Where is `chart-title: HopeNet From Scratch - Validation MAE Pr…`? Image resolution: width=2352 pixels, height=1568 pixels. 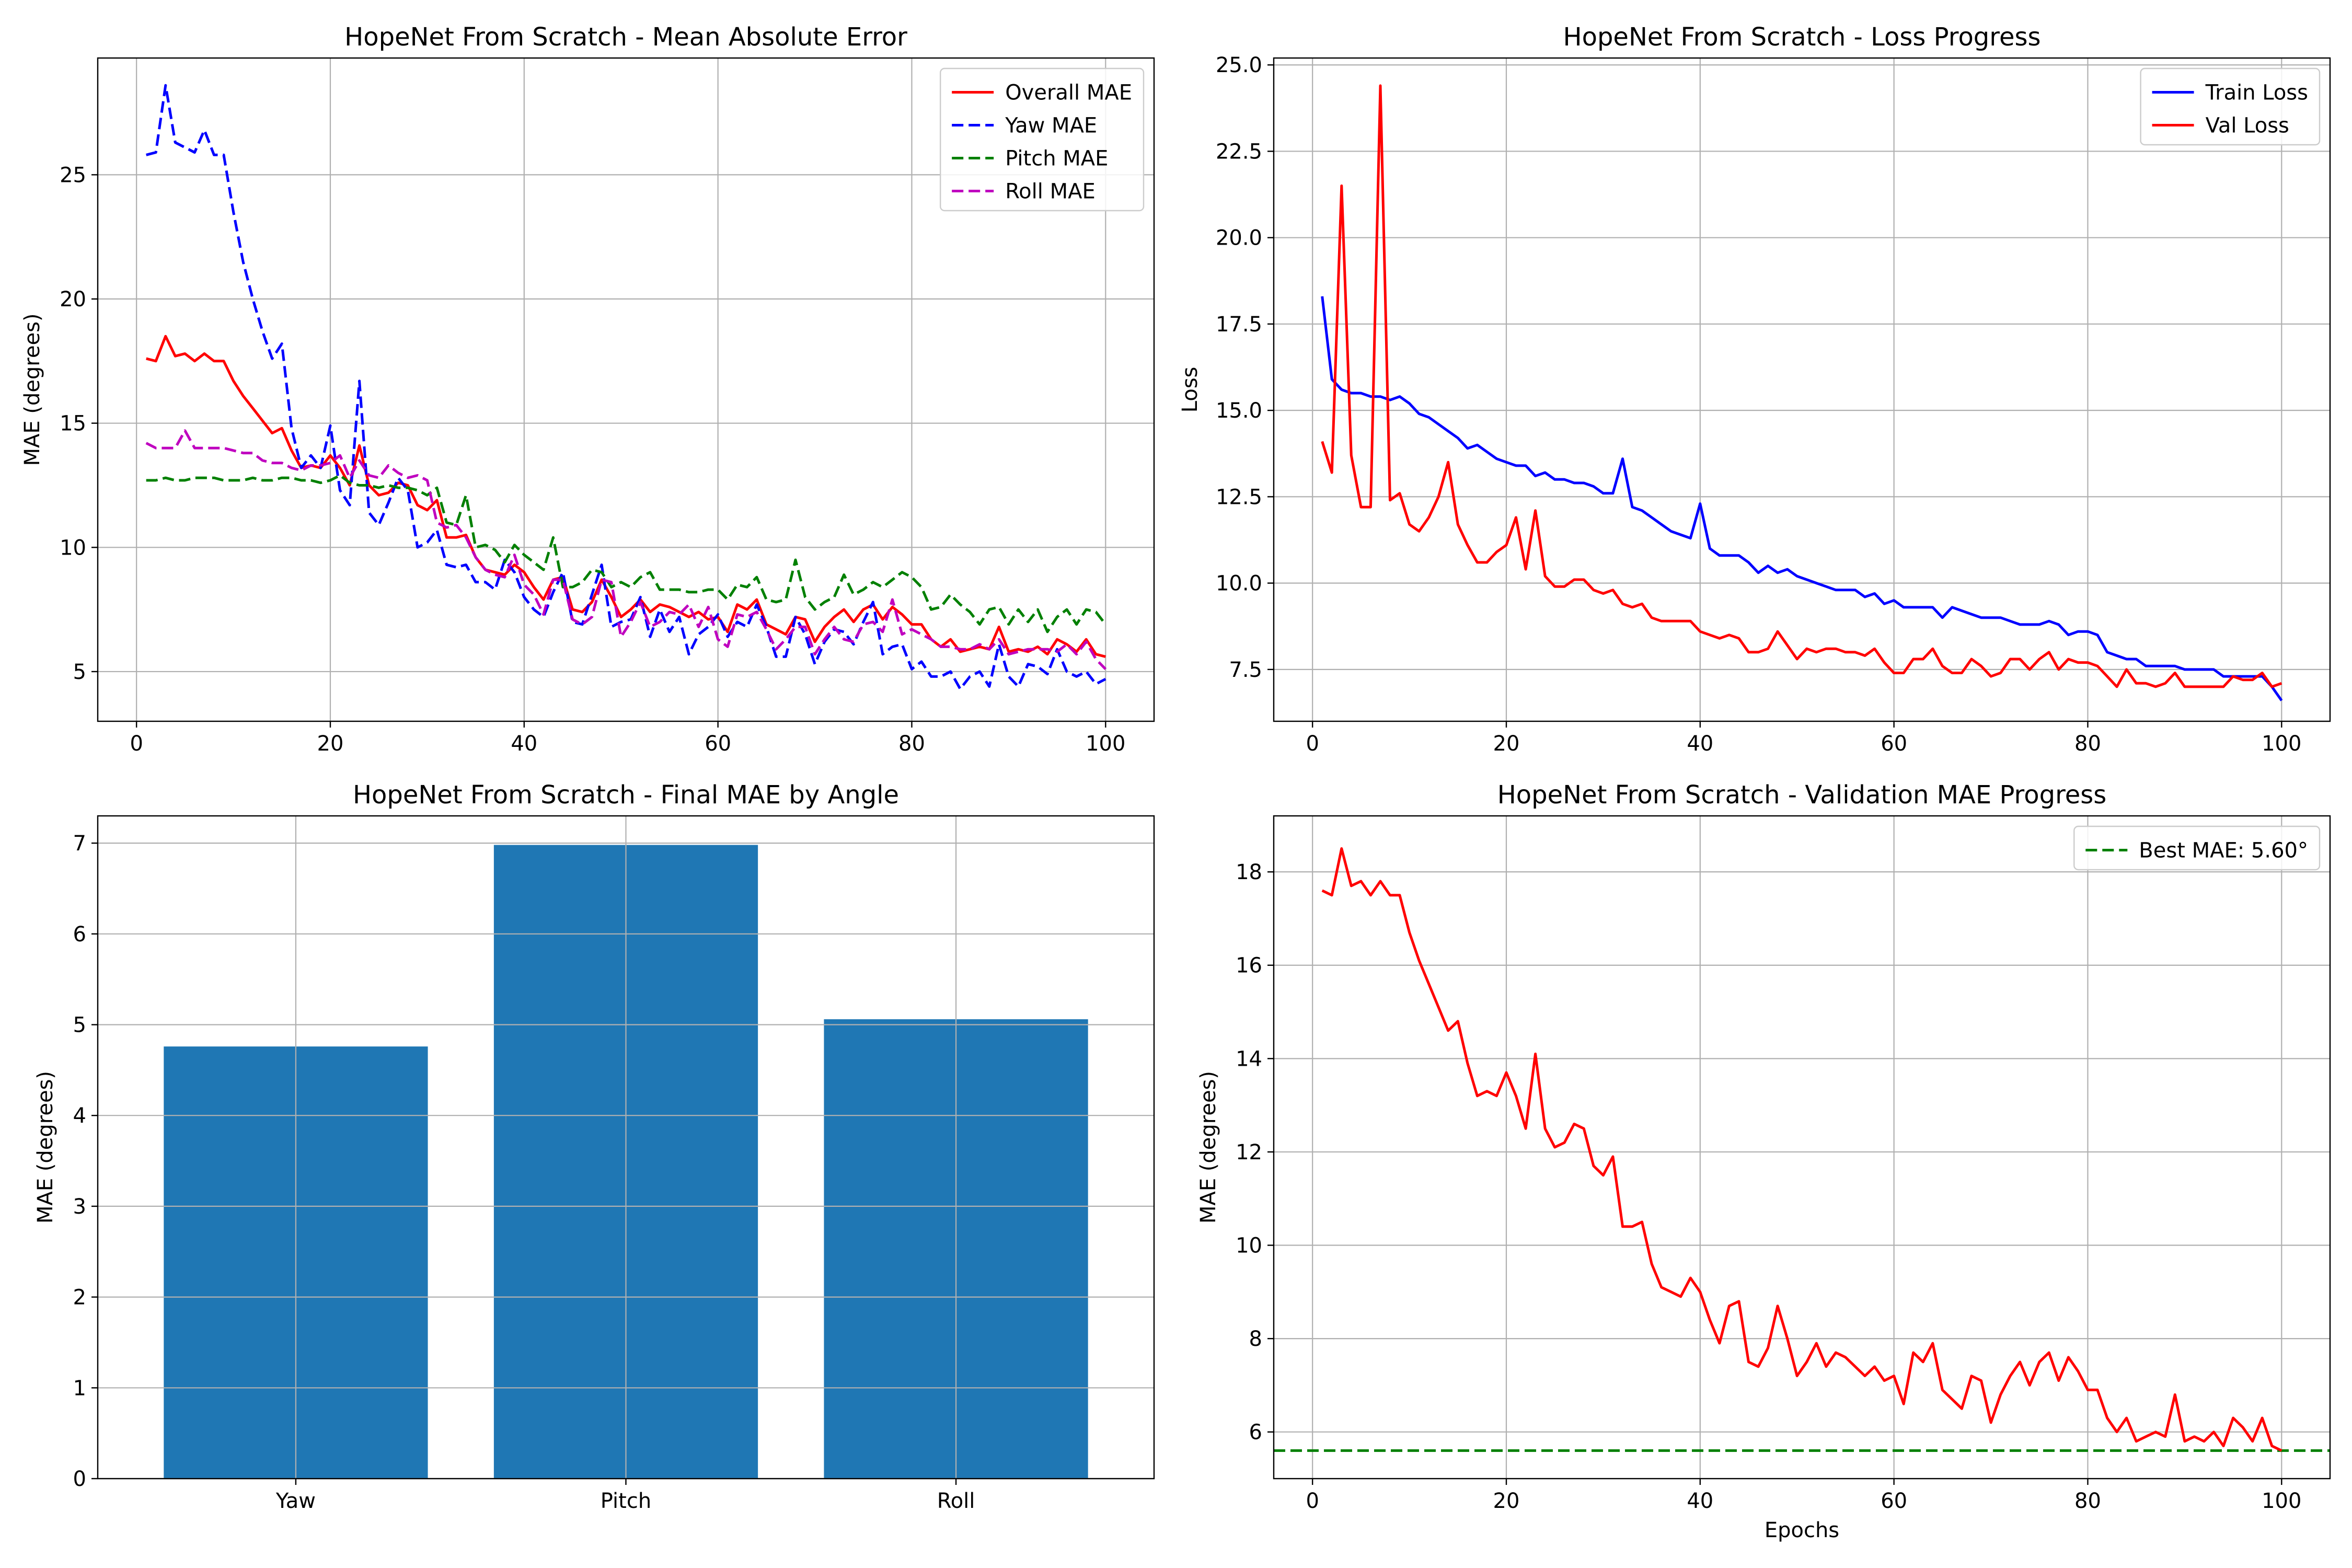 chart-title: HopeNet From Scratch - Validation MAE Pr… is located at coordinates (1802, 795).